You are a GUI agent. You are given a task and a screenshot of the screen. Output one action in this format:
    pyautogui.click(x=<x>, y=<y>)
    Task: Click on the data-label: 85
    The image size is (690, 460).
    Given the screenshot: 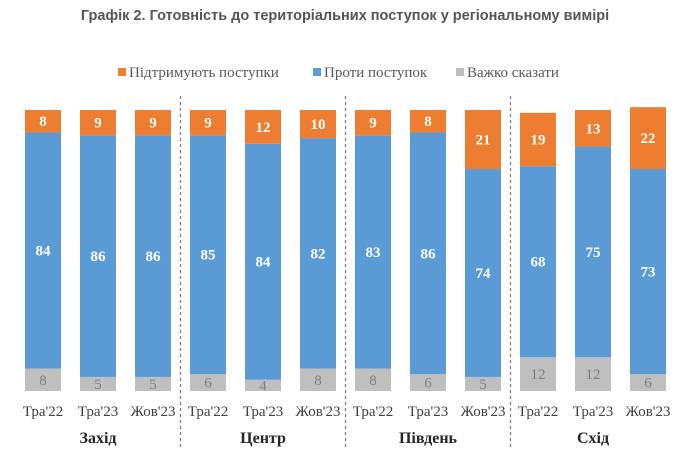 What is the action you would take?
    pyautogui.click(x=208, y=256)
    